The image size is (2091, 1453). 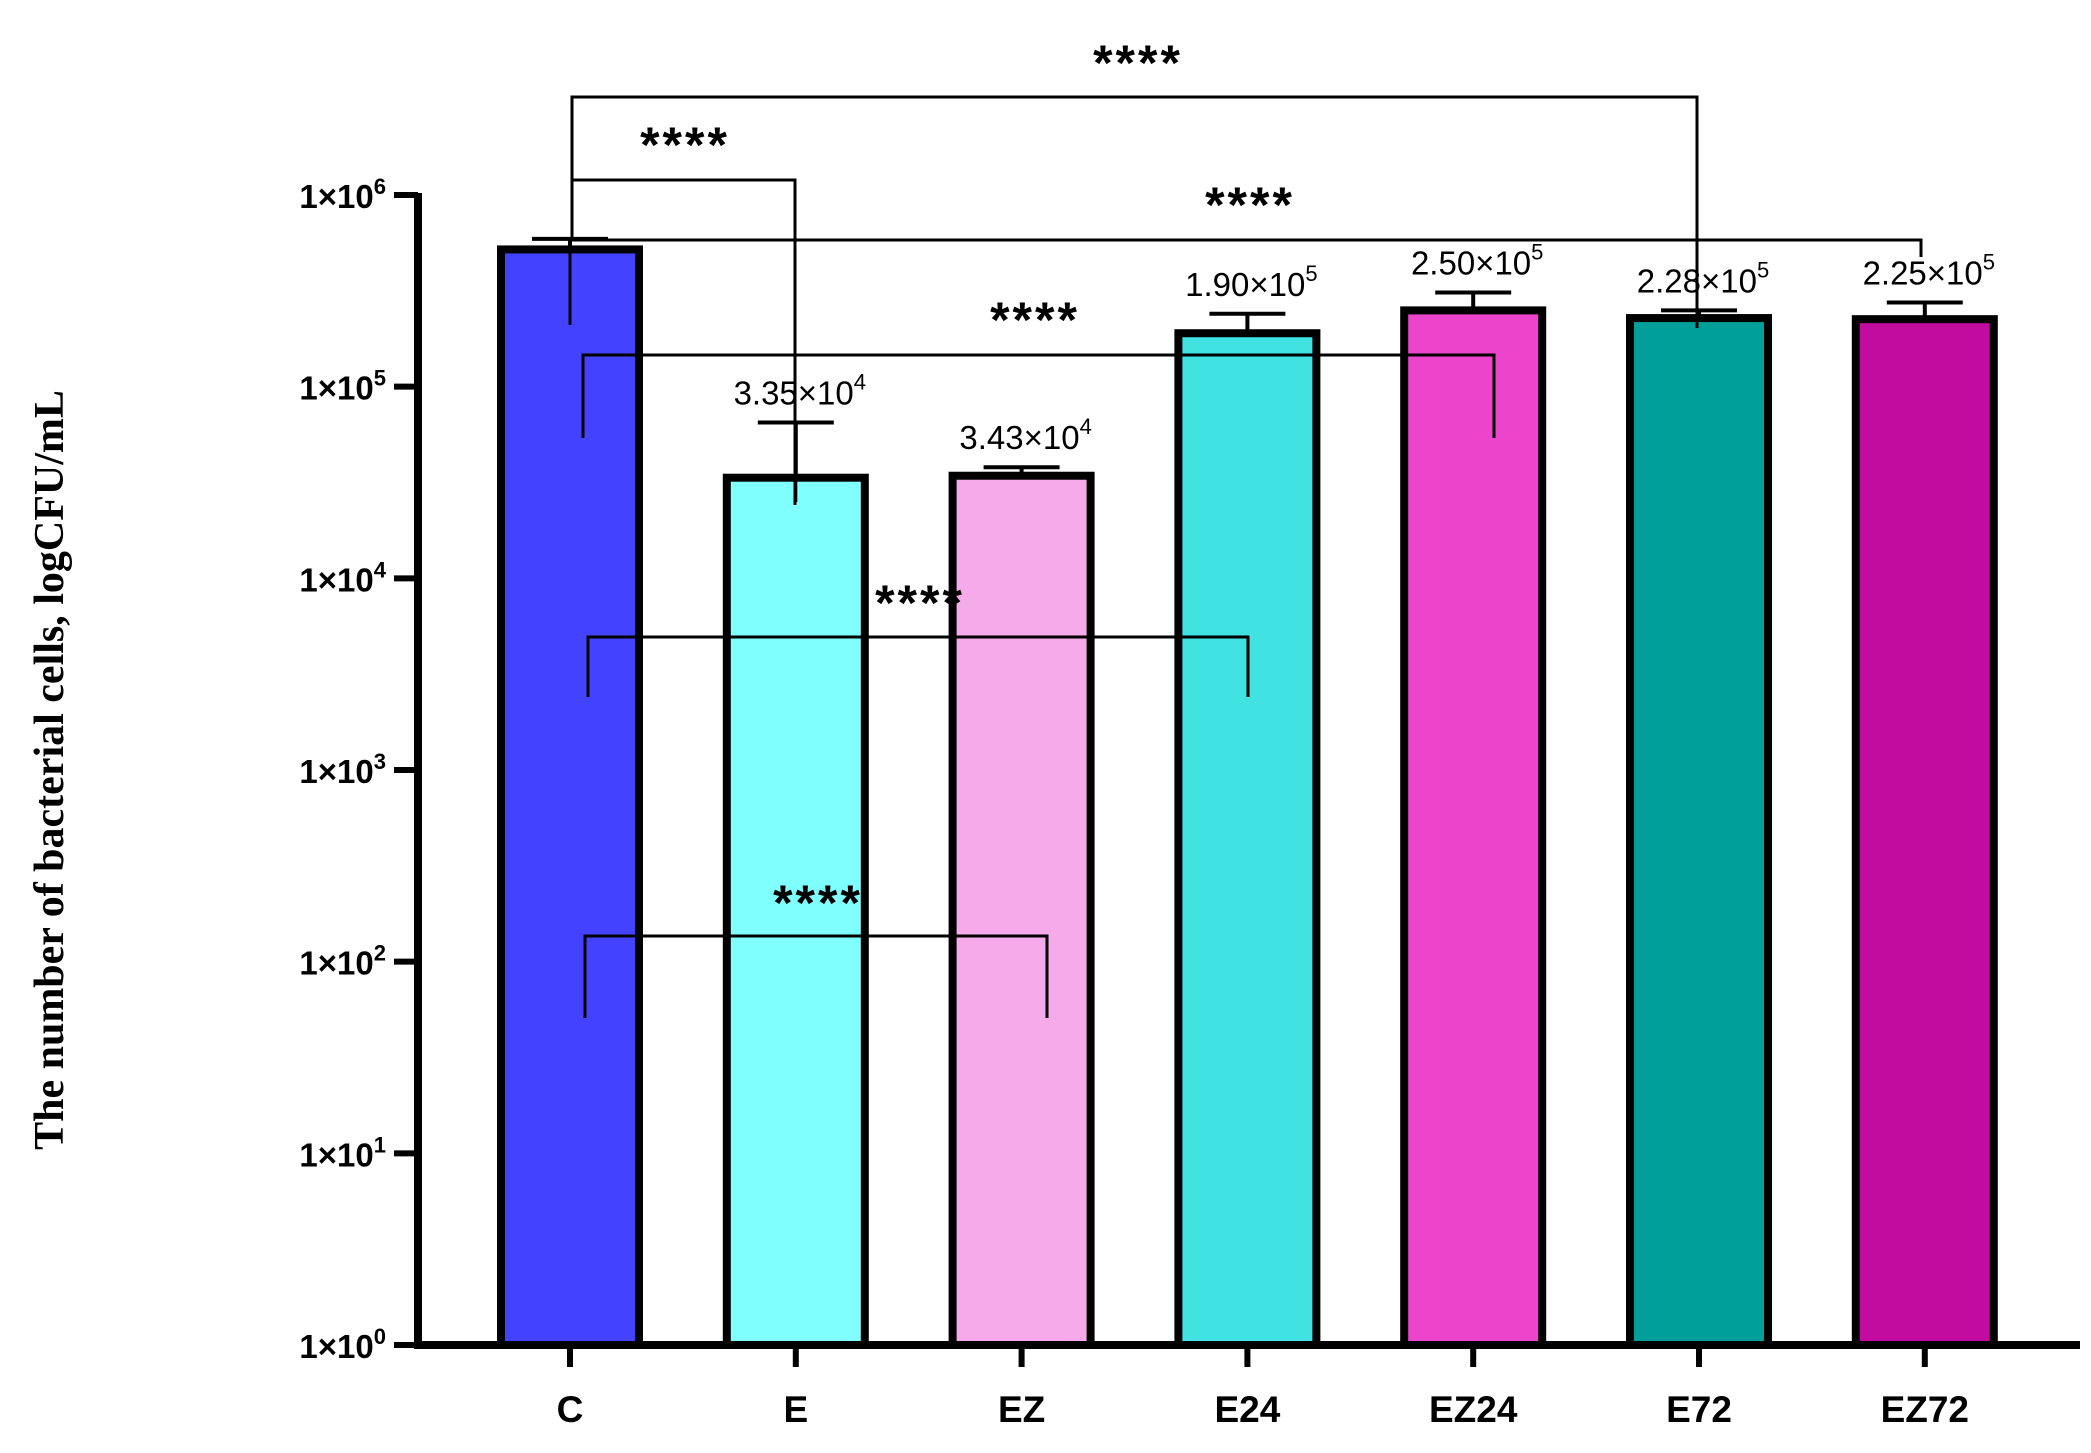 What do you see at coordinates (1250, 205) in the screenshot?
I see `significance-c-ez72-stars: ****` at bounding box center [1250, 205].